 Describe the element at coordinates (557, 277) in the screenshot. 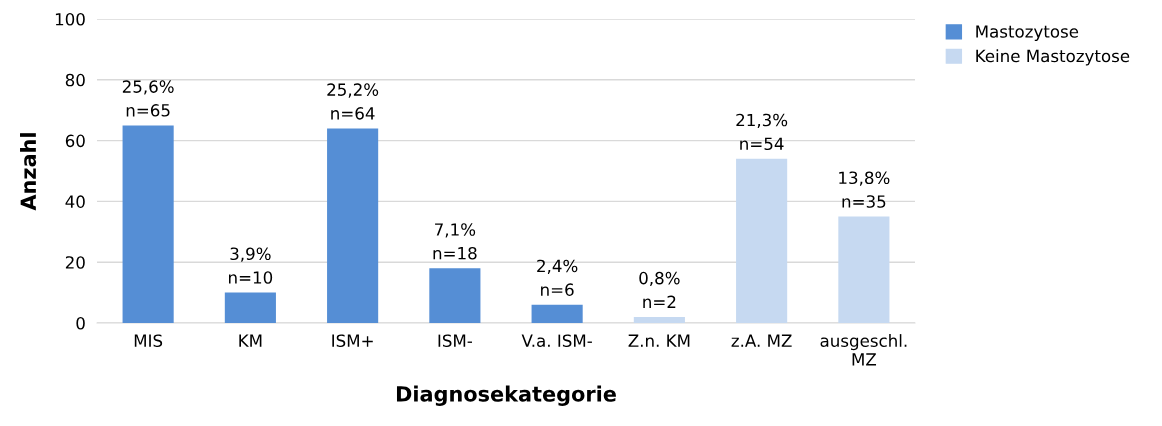

I see `data-label: 2,4% n=6` at that location.